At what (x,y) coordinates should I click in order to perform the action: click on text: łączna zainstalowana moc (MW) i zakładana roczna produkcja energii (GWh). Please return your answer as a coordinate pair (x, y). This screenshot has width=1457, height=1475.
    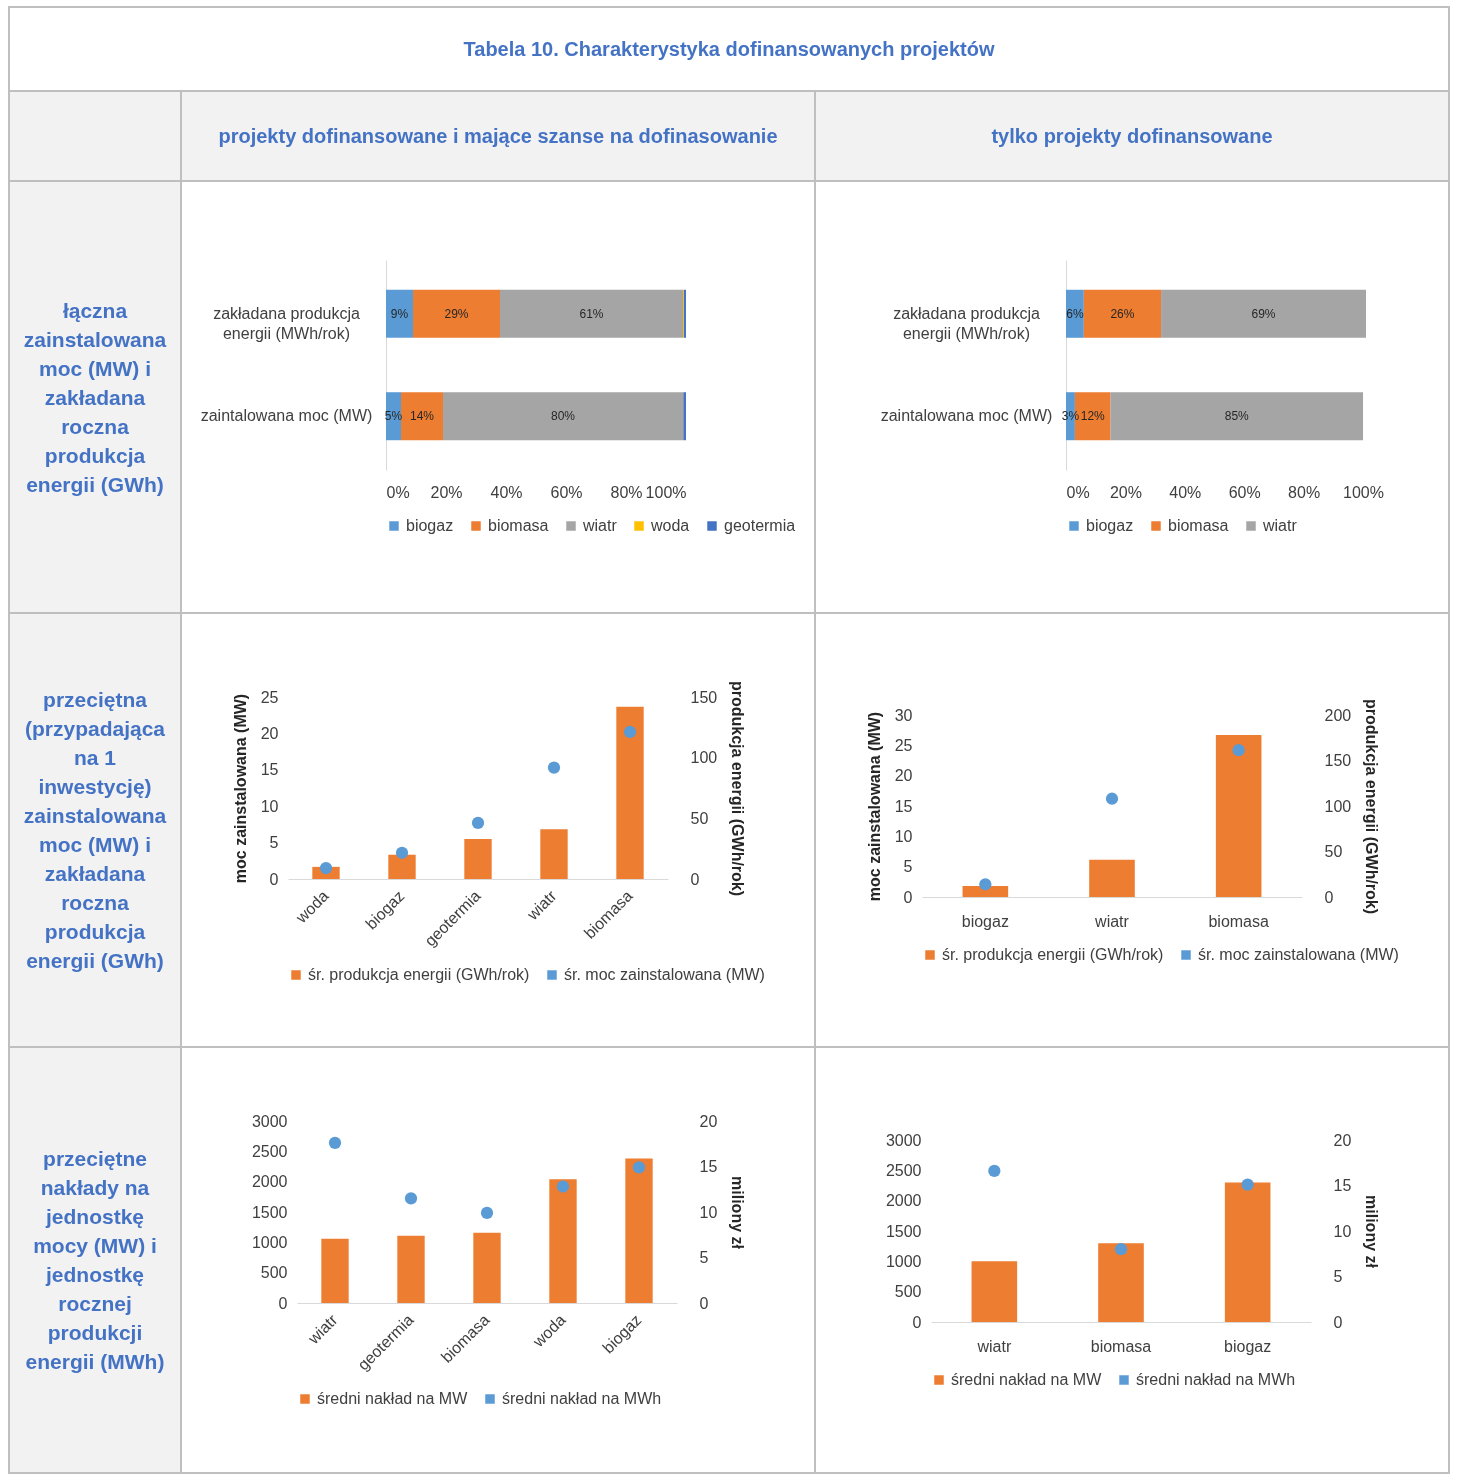
    Looking at the image, I should click on (95, 397).